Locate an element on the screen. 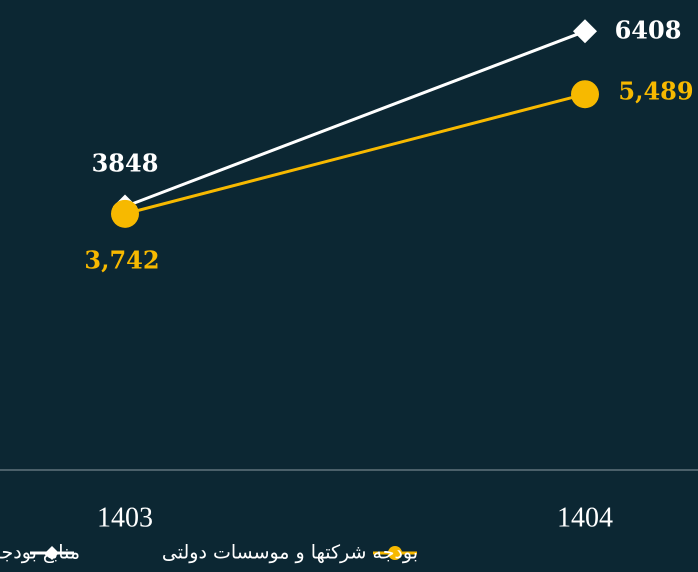 The width and height of the screenshot is (698, 572). data-label: 6408 is located at coordinates (648, 30).